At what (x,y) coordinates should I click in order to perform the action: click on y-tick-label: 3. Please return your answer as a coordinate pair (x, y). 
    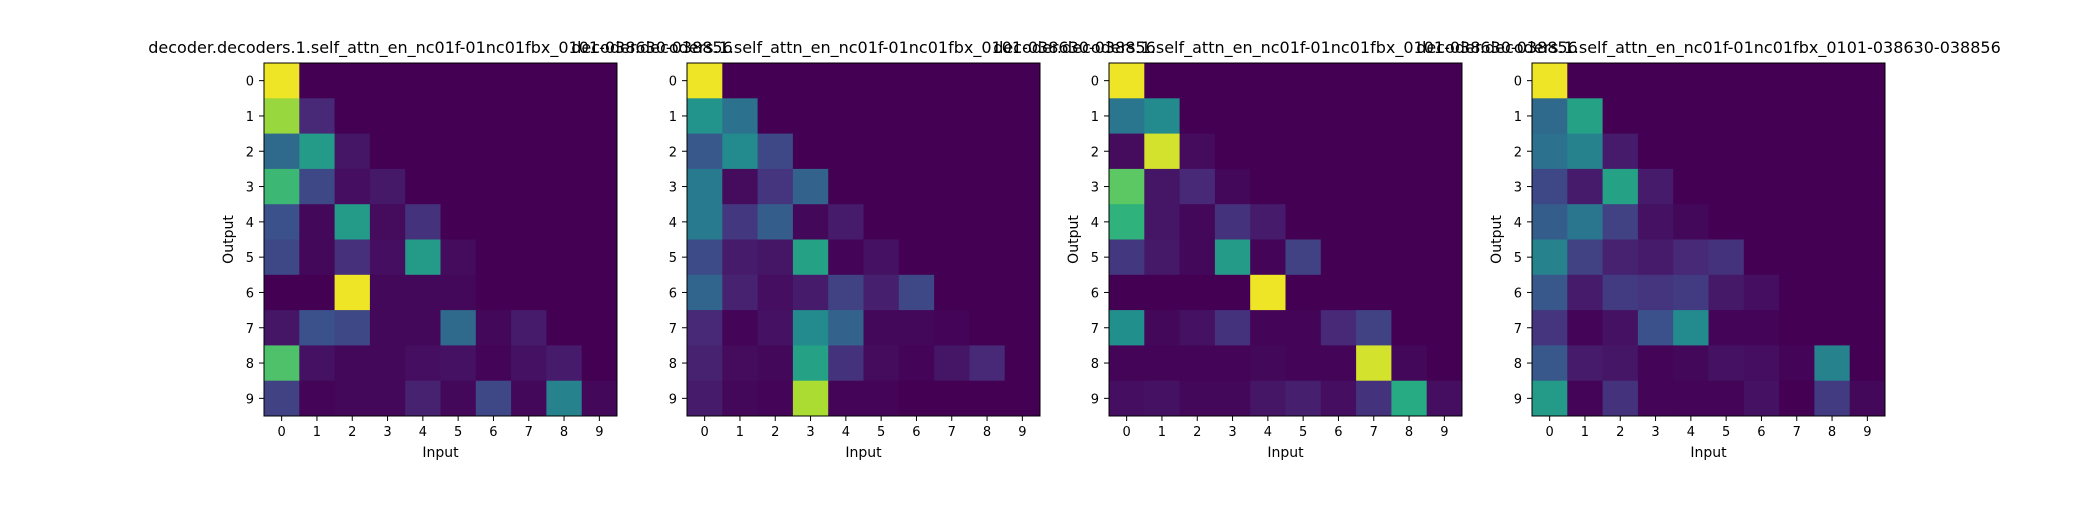
    Looking at the image, I should click on (673, 188).